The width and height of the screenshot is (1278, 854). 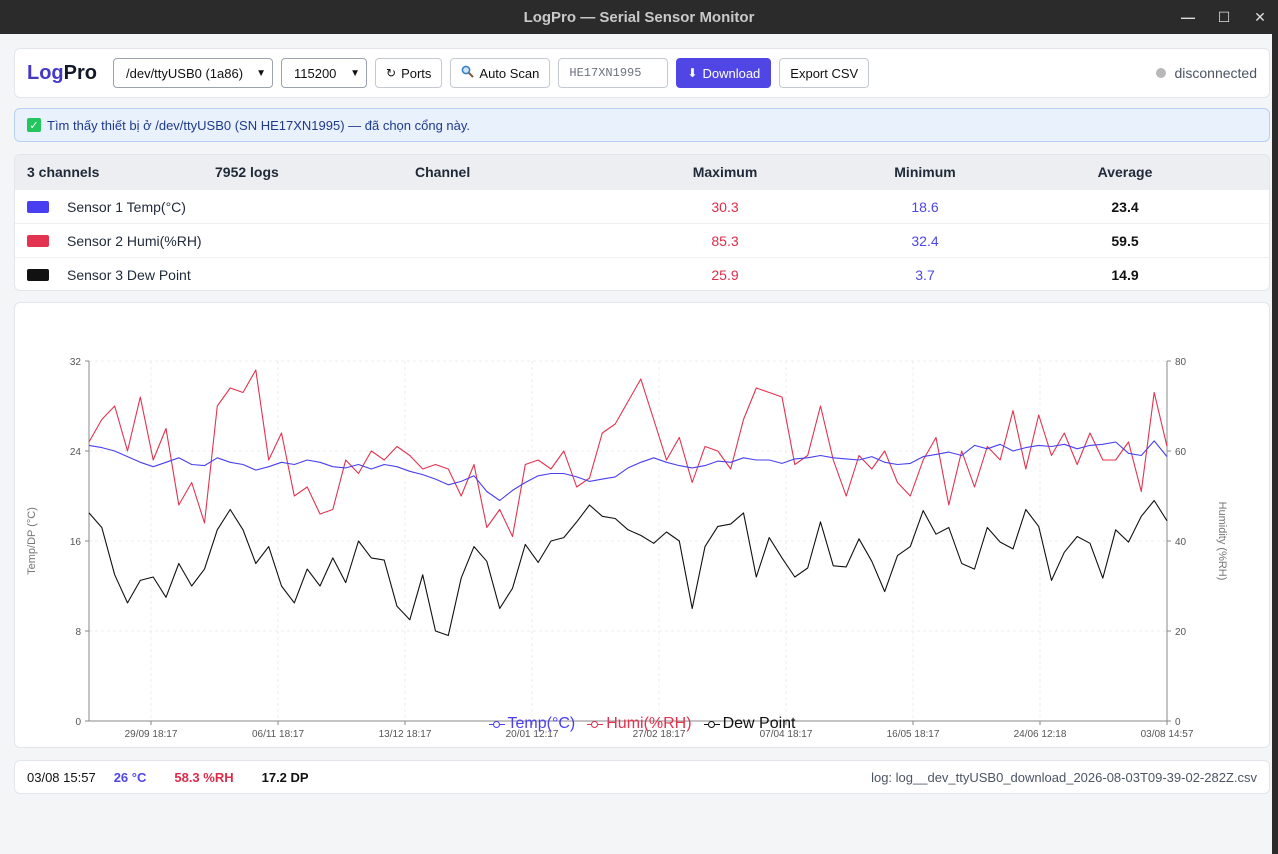 I want to click on max-value: 25.9, so click(x=725, y=274).